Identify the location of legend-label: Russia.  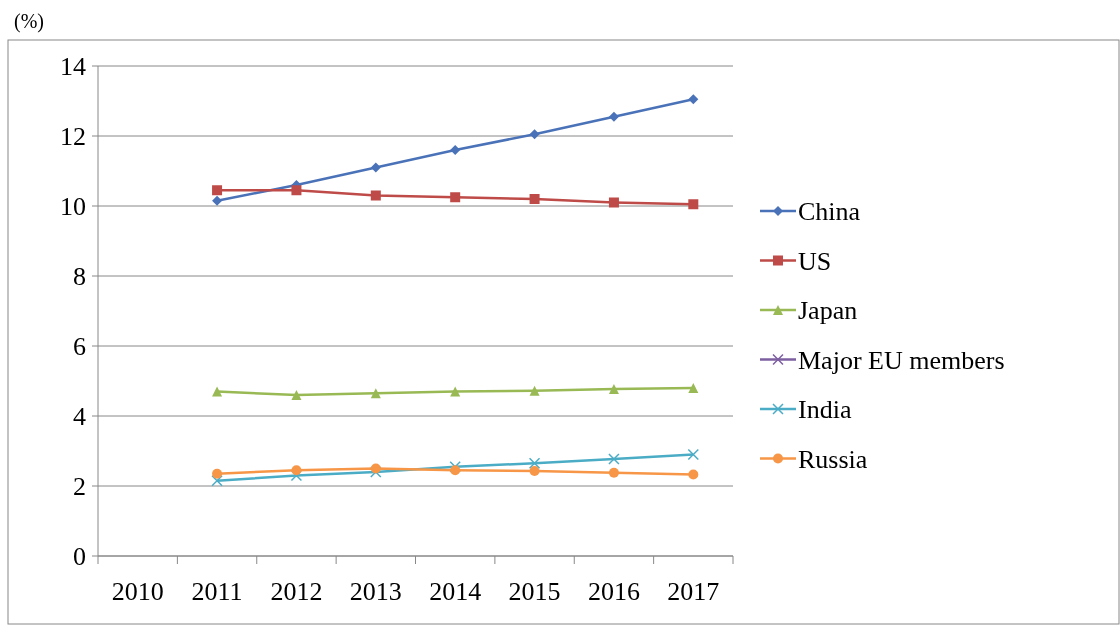
(833, 459).